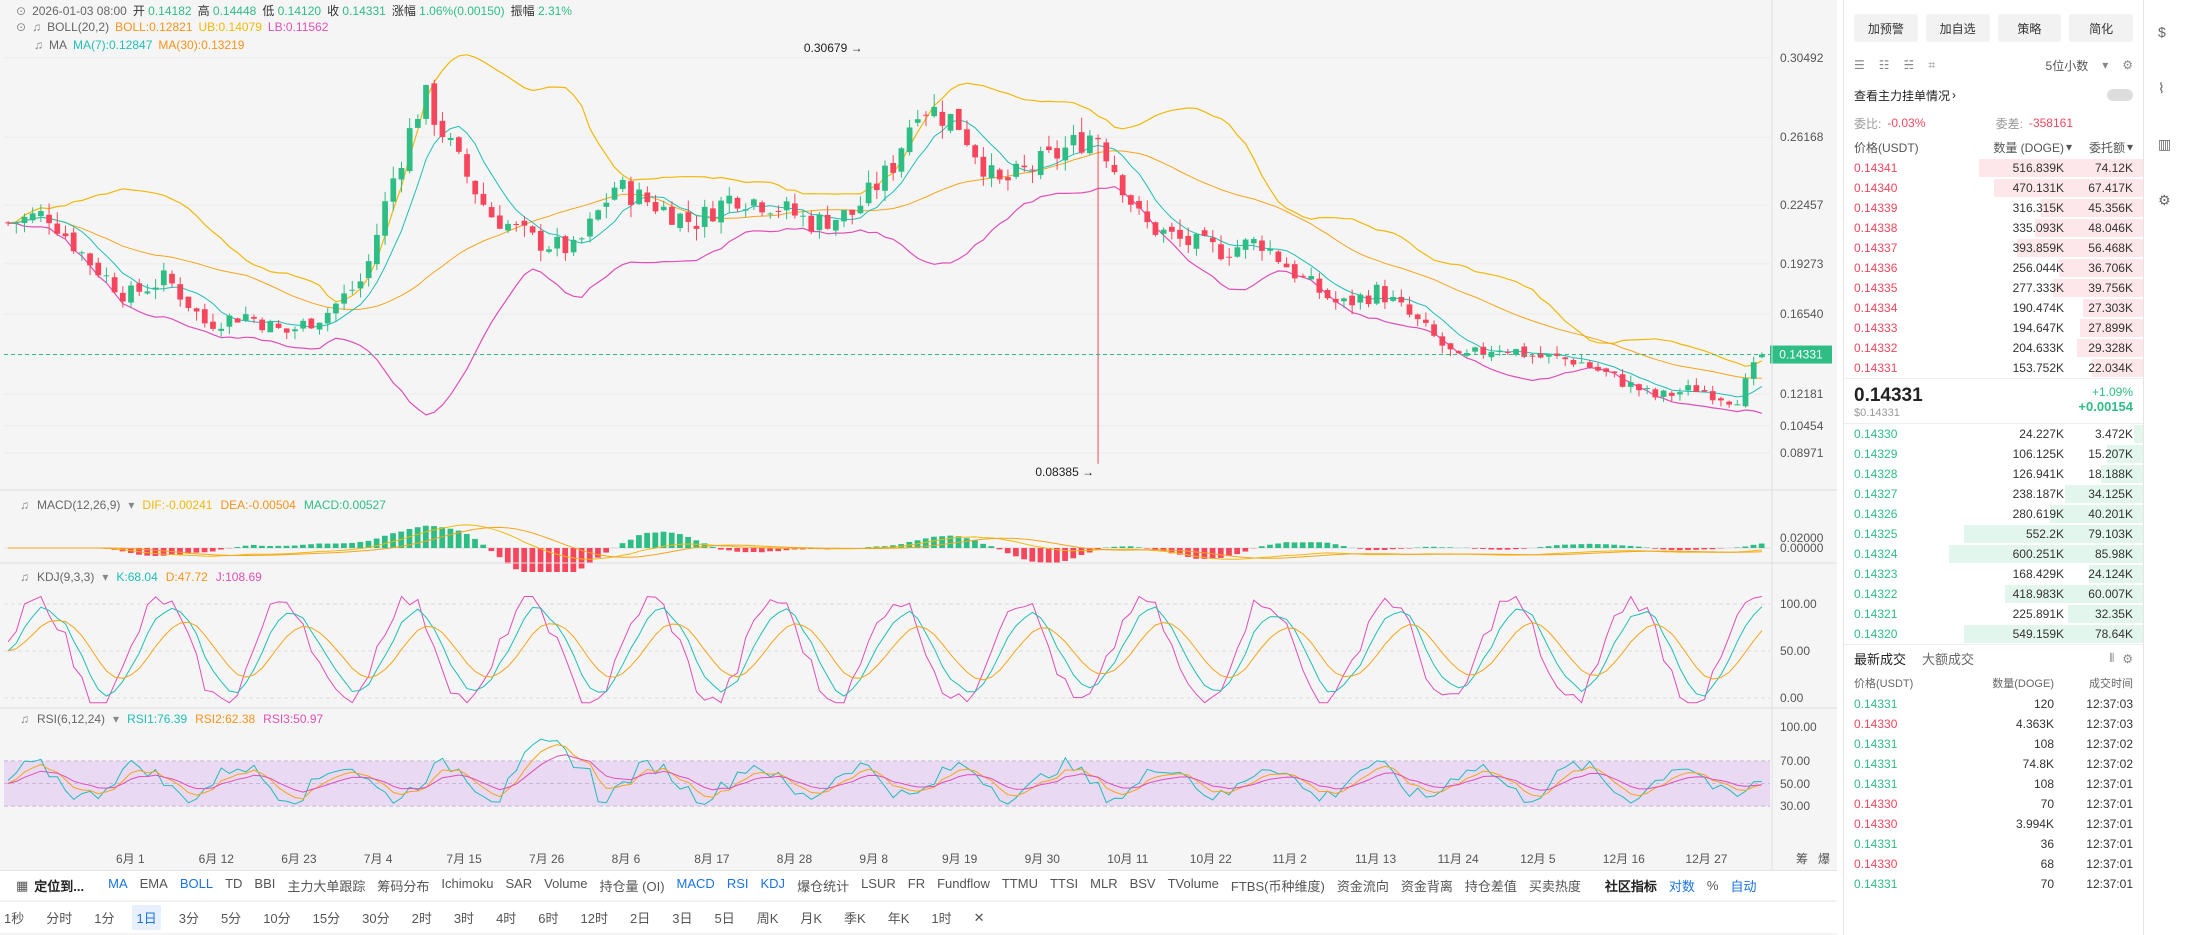 The image size is (2189, 935). I want to click on interval-tab: 2时, so click(421, 918).